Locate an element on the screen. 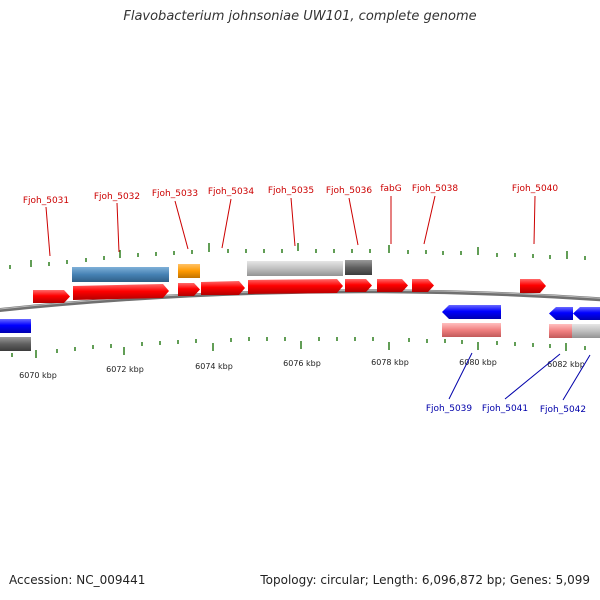 The image size is (600, 600). outer-ticks is located at coordinates (297, 256).